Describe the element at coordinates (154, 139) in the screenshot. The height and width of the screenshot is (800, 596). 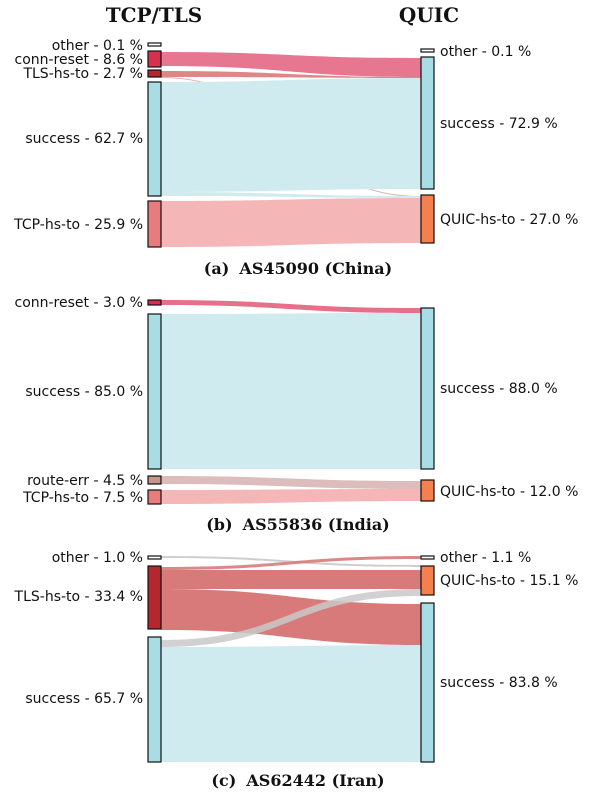
I see `node-a-left-success` at that location.